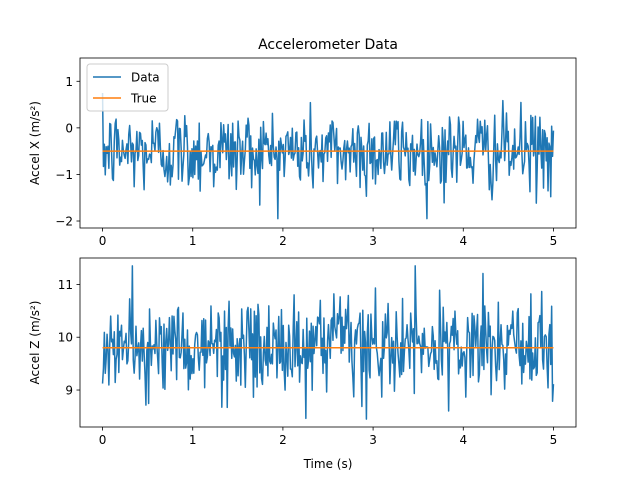 The image size is (640, 480). What do you see at coordinates (35, 343) in the screenshot?
I see `y-axis-label: Accel Z (m/s²)` at bounding box center [35, 343].